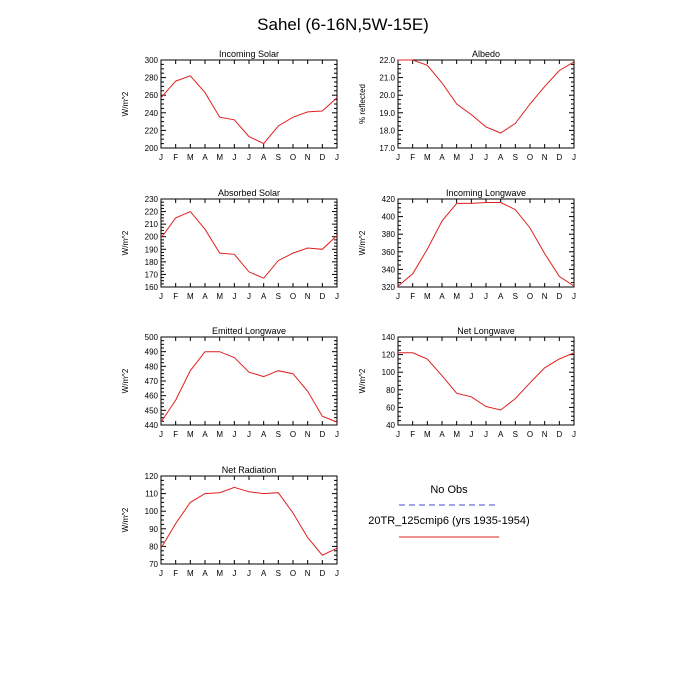  What do you see at coordinates (152, 425) in the screenshot?
I see `y-tick-label: 440` at bounding box center [152, 425].